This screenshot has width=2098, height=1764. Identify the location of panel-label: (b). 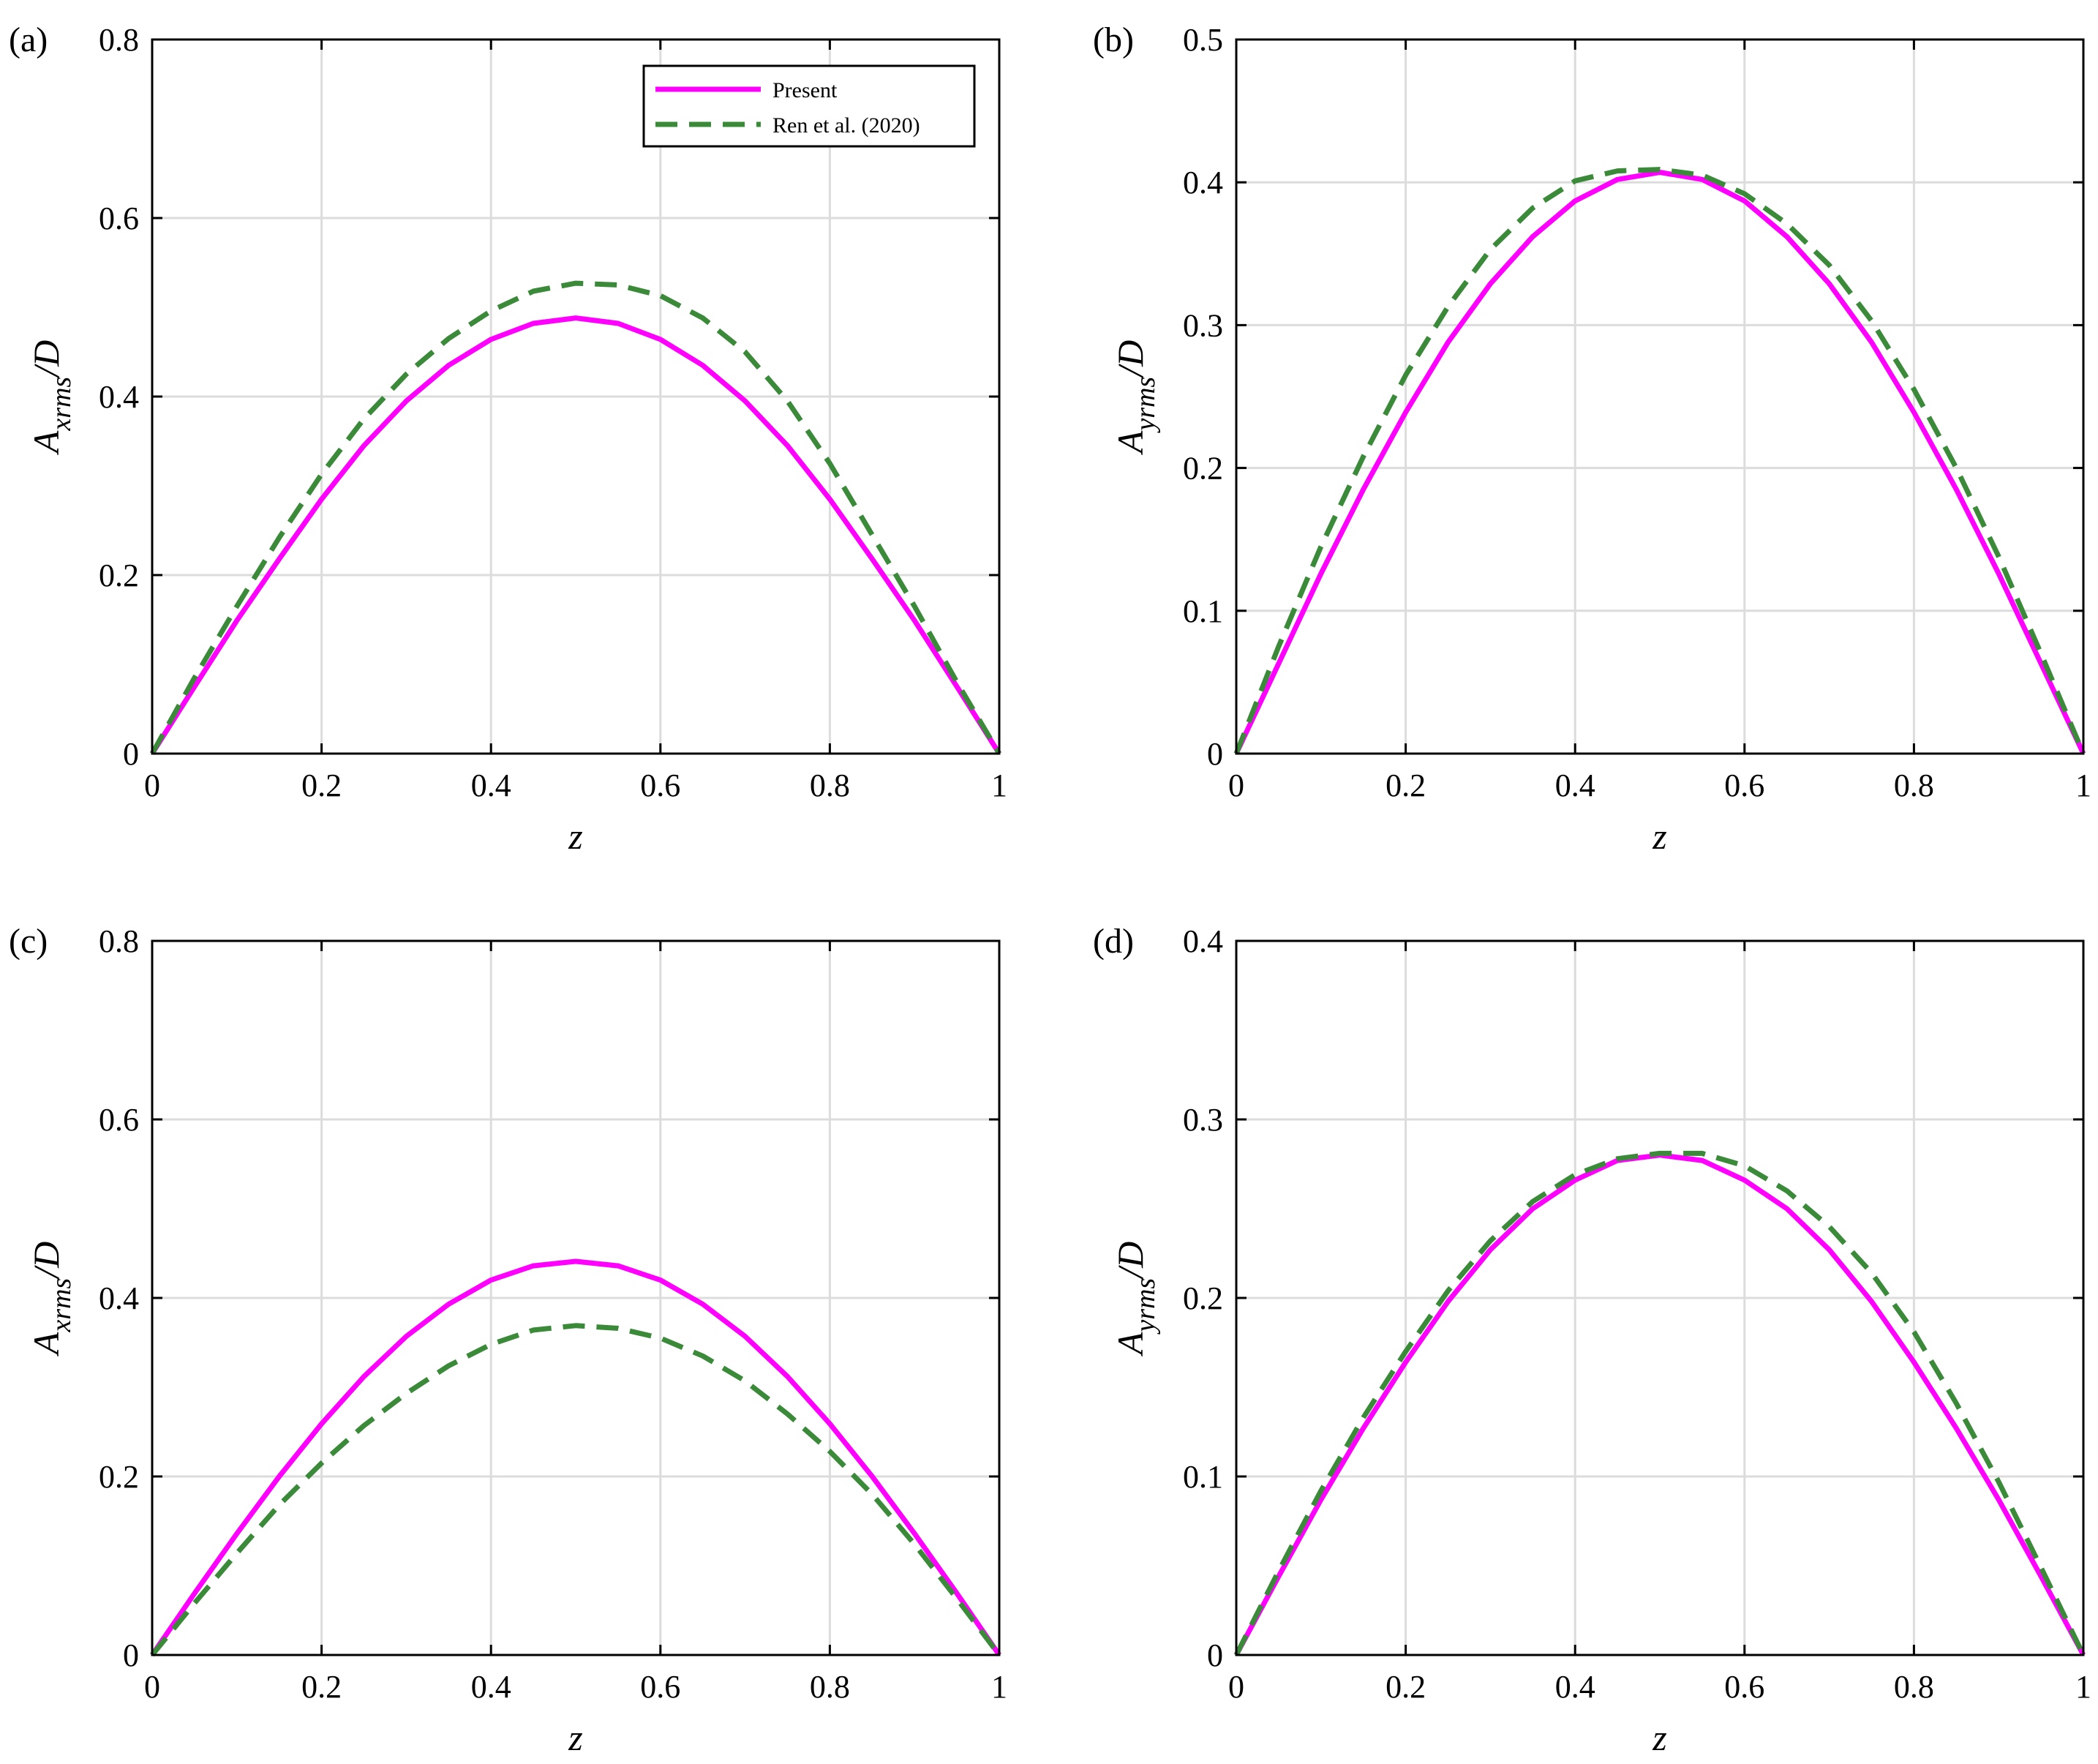
(1113, 40).